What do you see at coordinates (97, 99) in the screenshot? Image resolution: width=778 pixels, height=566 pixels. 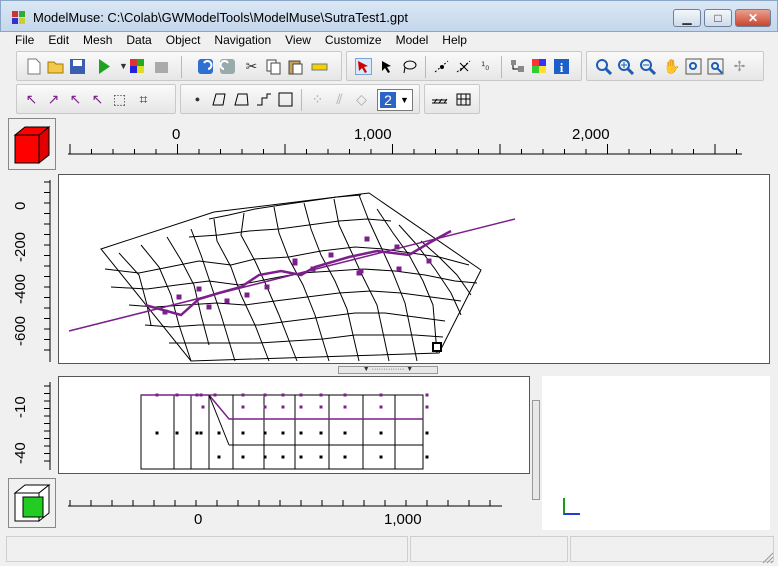 I see `mesh-tool-4-icon: ↖` at bounding box center [97, 99].